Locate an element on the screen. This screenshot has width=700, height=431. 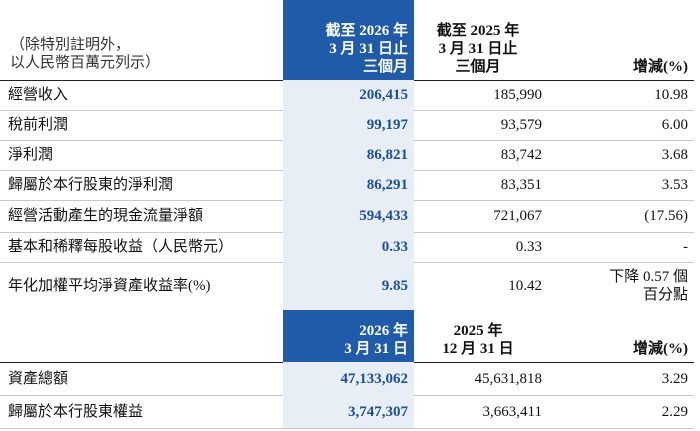
value-cell: 99,197 is located at coordinates (348, 125).